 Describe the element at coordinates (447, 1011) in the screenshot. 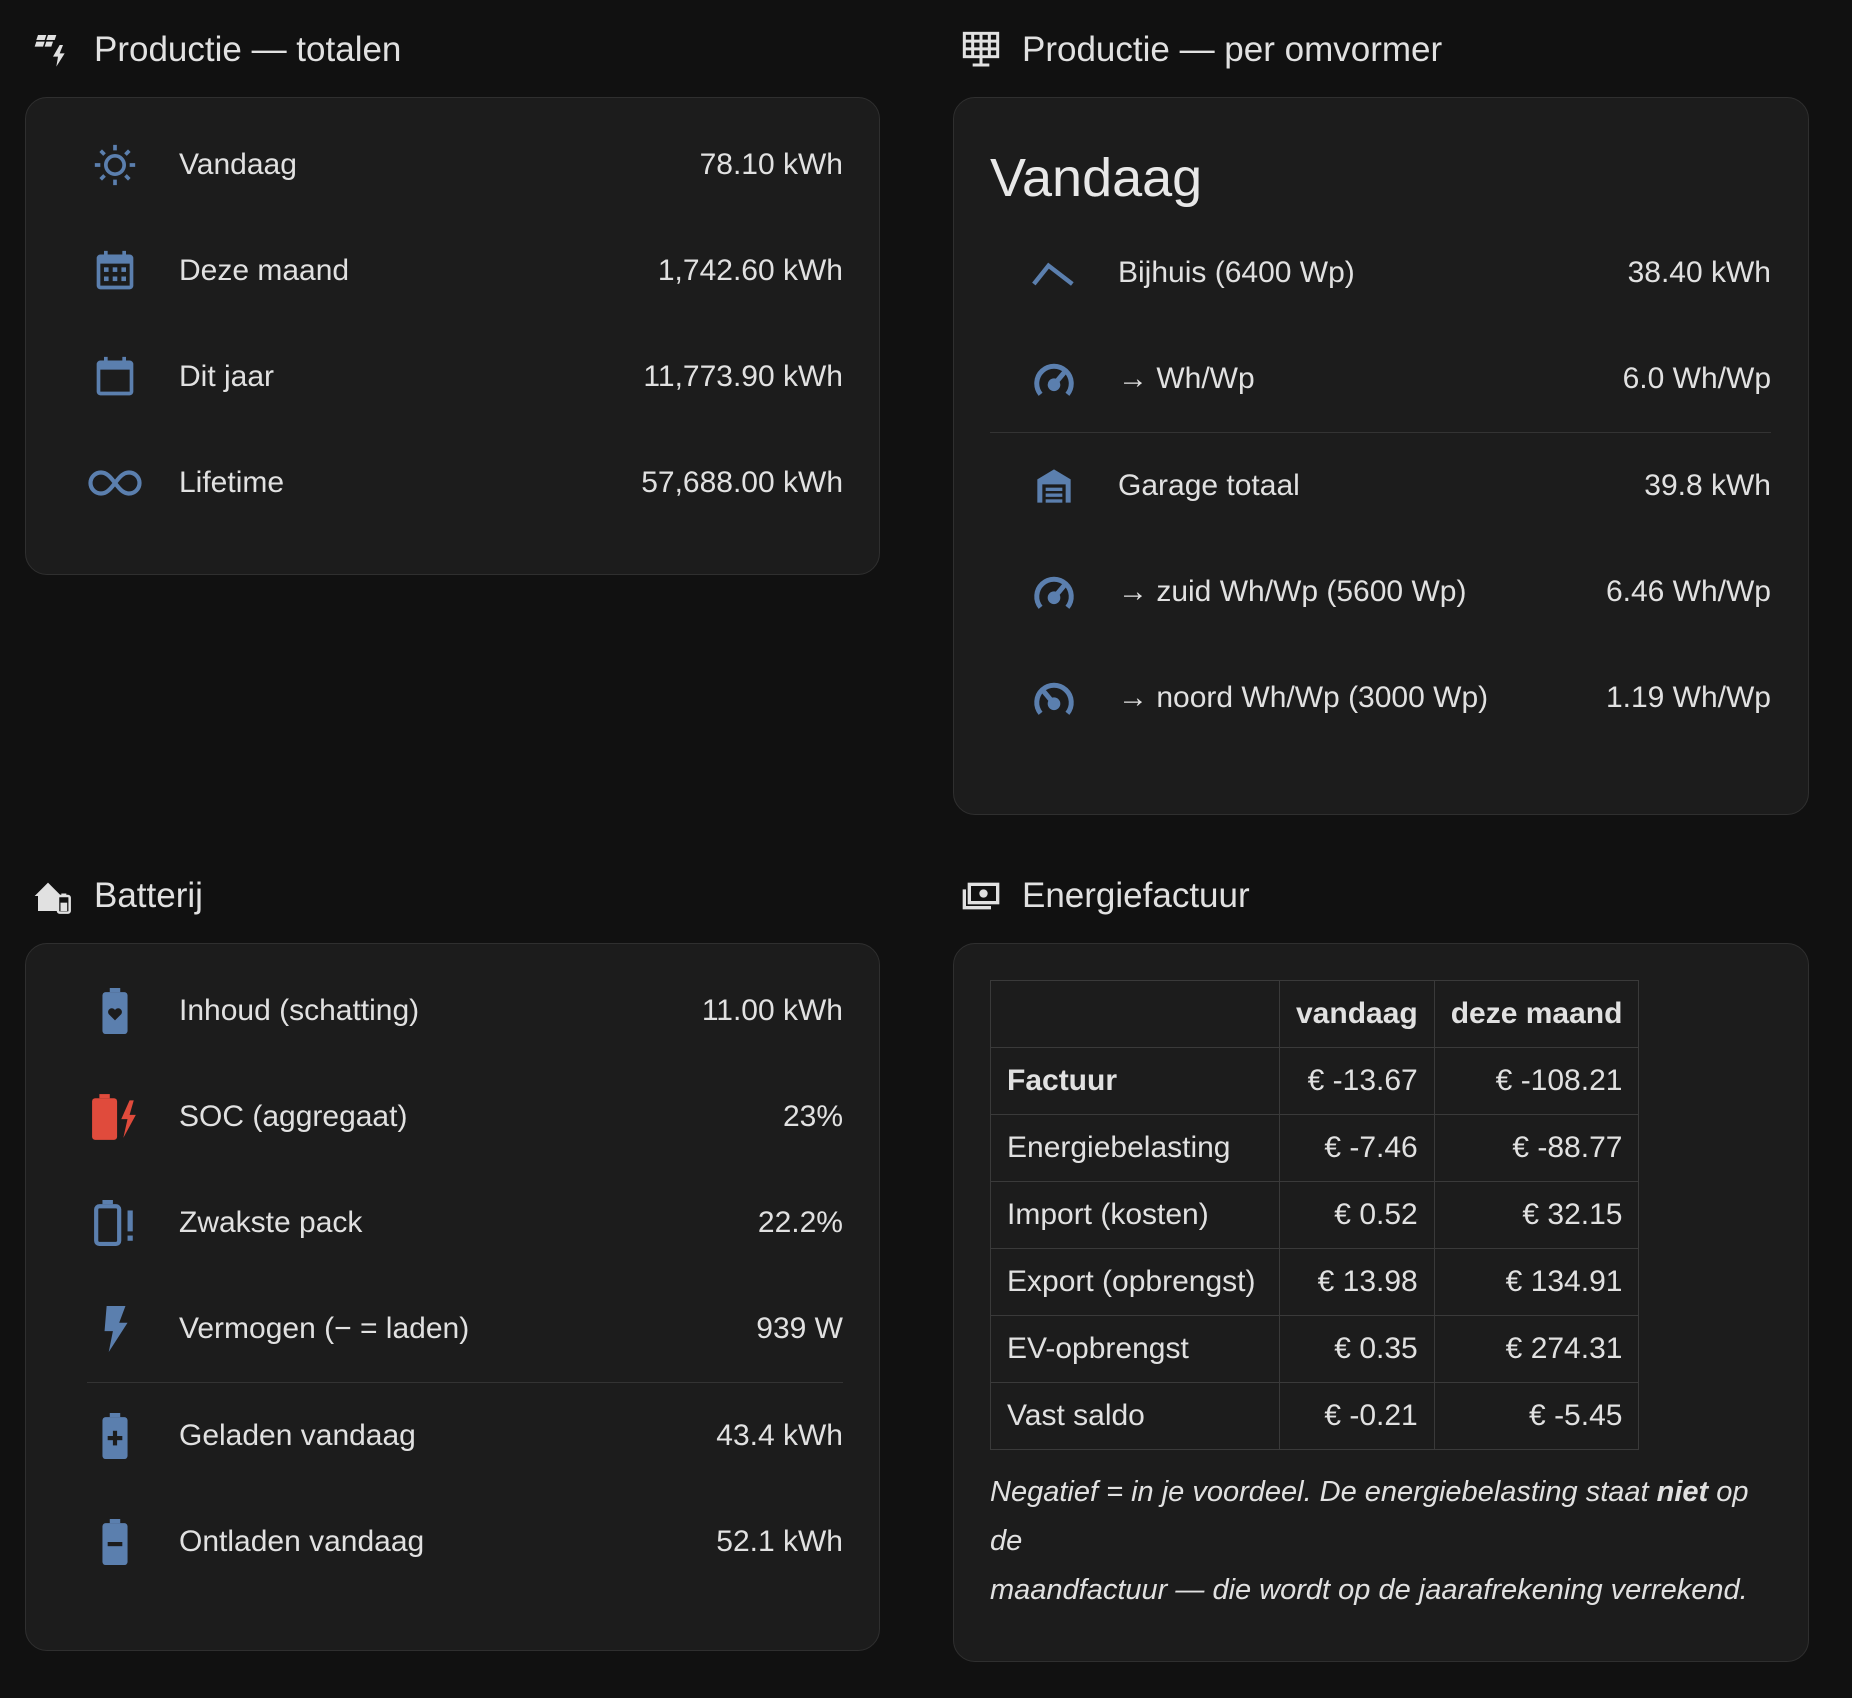

I see `battery-row-content: Inhoud (schatting) 11.00 kWh` at that location.